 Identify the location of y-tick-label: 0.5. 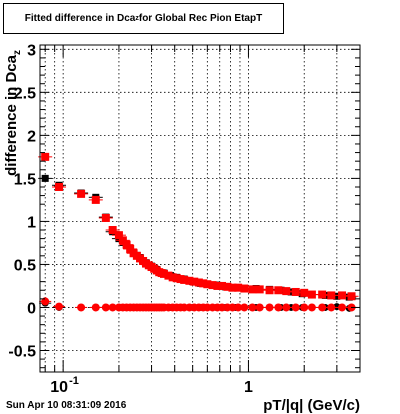
(25, 265).